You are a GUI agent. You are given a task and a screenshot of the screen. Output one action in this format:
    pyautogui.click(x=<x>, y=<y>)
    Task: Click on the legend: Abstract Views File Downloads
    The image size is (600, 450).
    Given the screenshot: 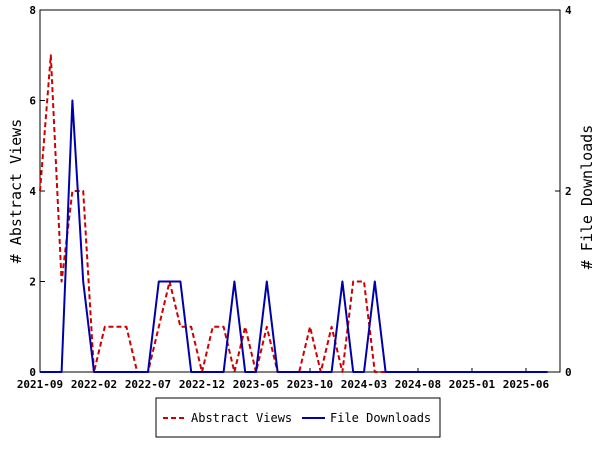 What is the action you would take?
    pyautogui.click(x=298, y=417)
    